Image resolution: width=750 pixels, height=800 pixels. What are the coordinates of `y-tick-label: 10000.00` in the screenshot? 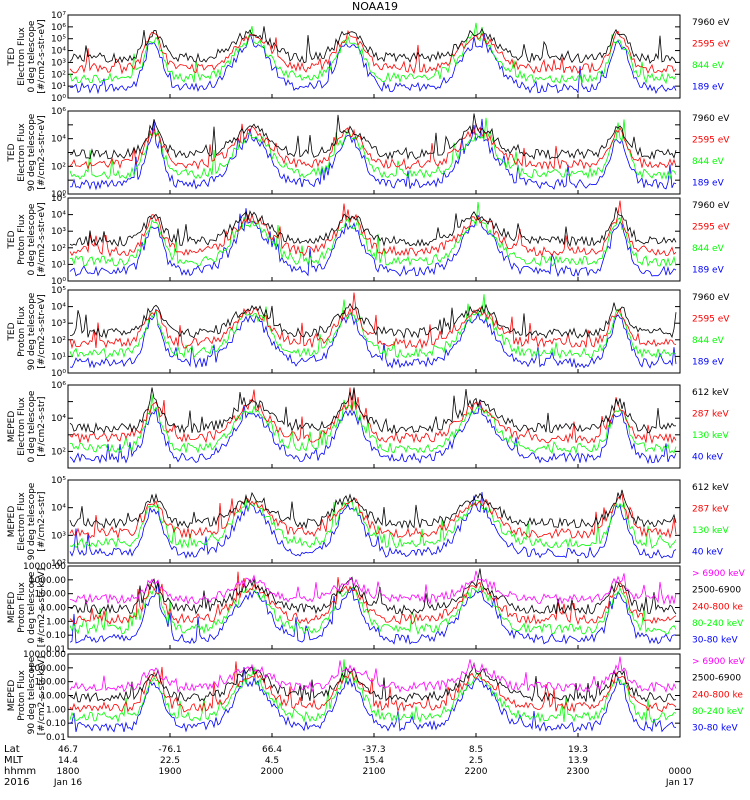 It's located at (44, 655).